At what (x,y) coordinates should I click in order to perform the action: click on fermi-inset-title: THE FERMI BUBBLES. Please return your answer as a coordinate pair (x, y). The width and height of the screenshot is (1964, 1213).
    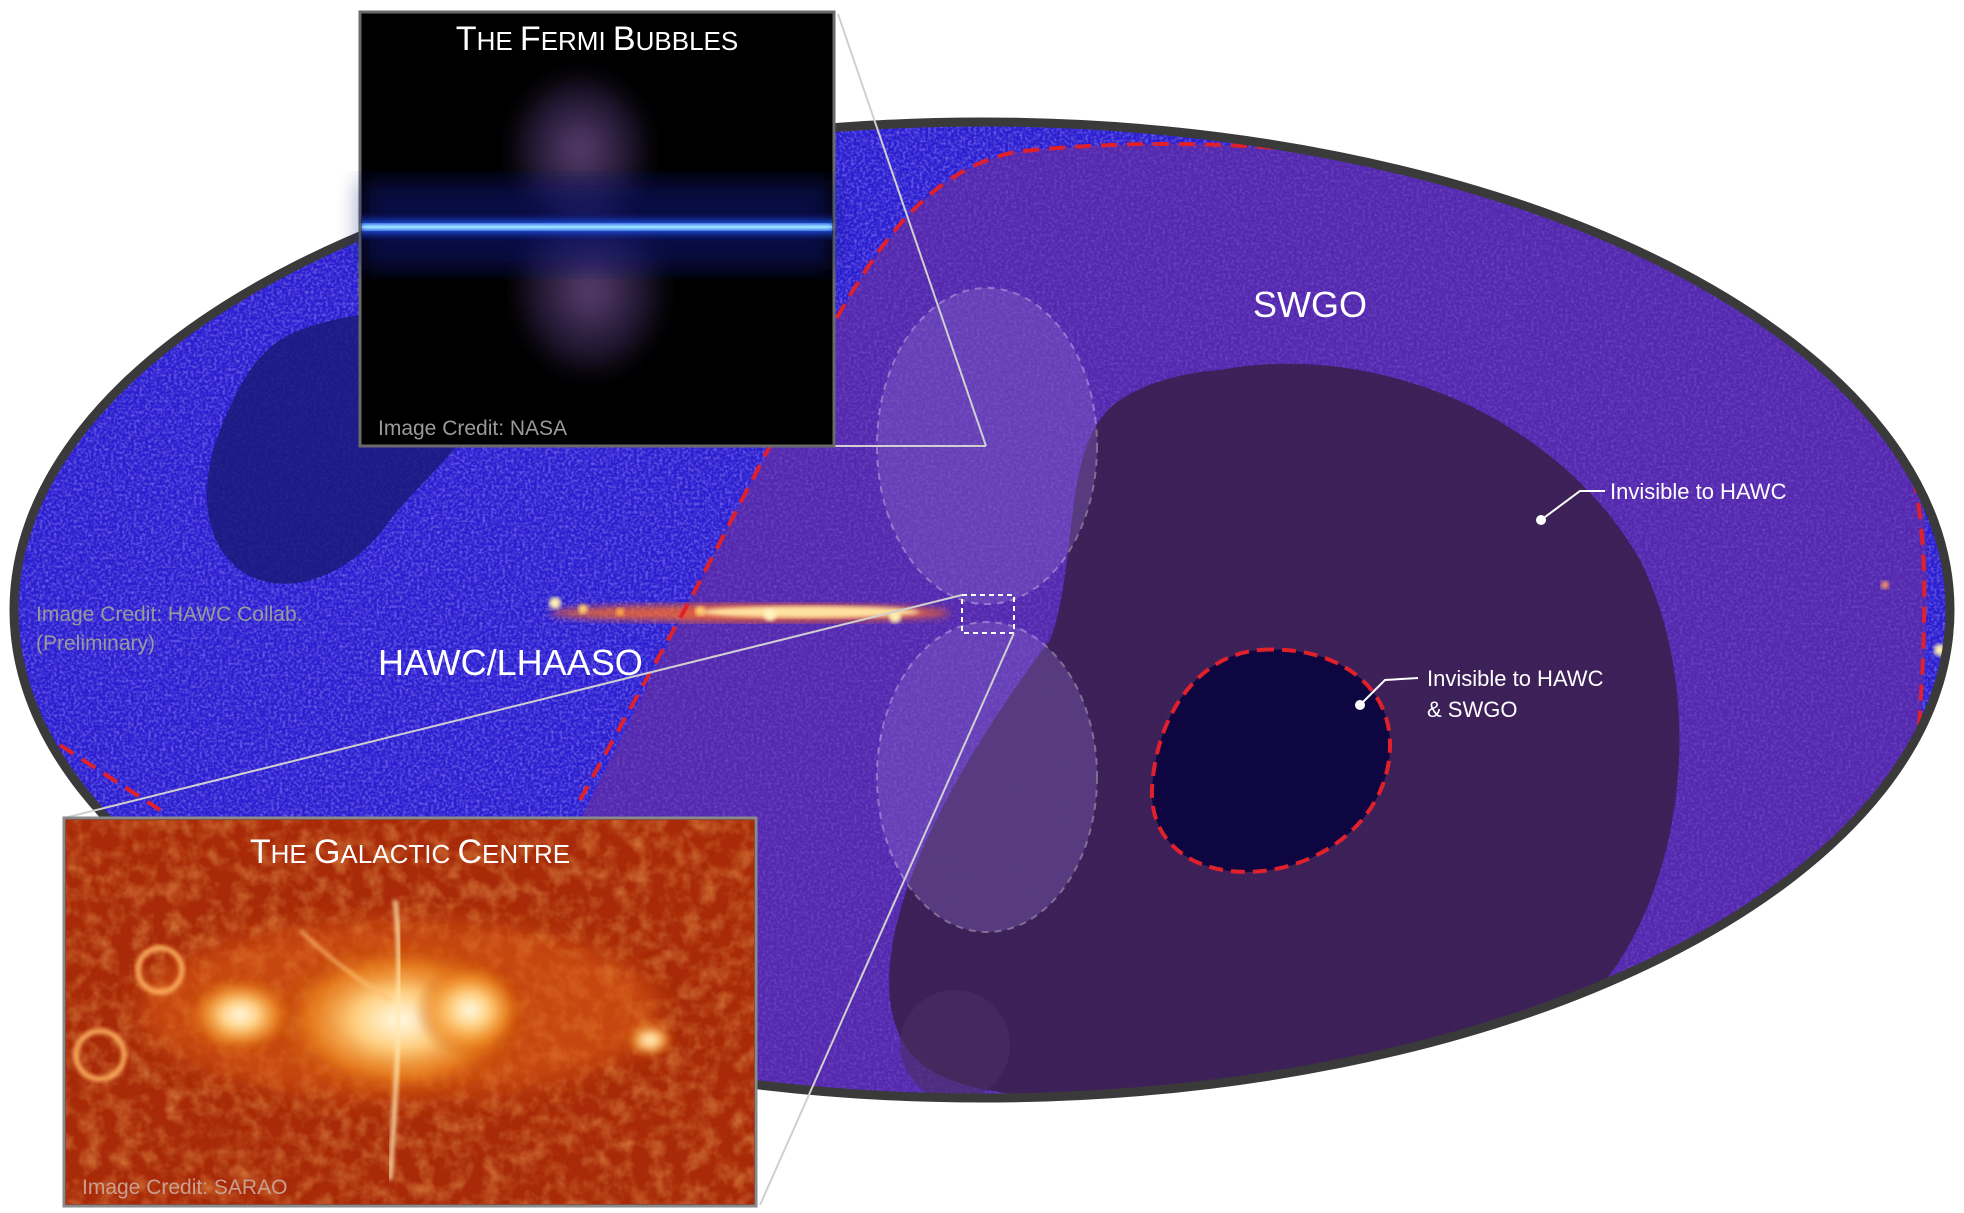
    Looking at the image, I should click on (597, 39).